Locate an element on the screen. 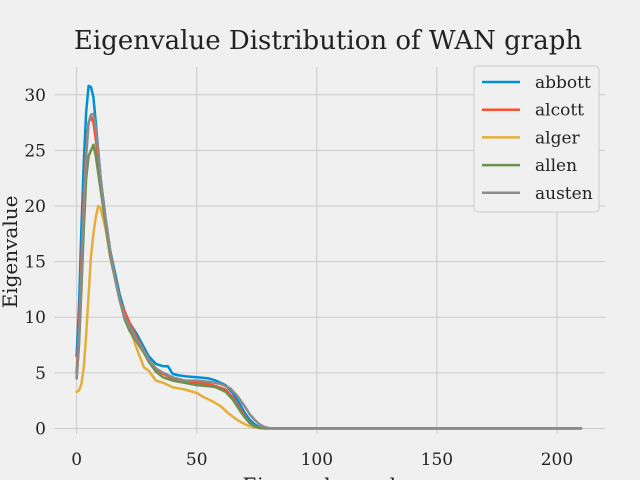 The image size is (640, 480). y-tick-label: 15 is located at coordinates (35, 263).